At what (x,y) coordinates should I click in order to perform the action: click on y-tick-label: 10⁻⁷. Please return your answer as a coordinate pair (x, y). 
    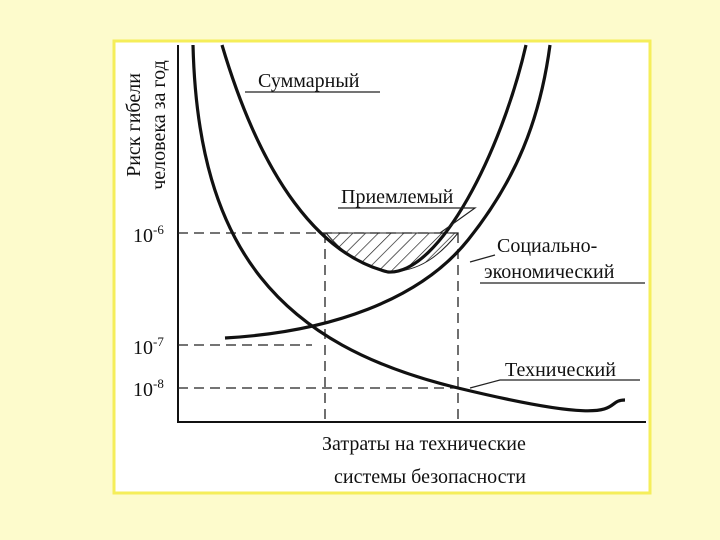
    Looking at the image, I should click on (148, 346).